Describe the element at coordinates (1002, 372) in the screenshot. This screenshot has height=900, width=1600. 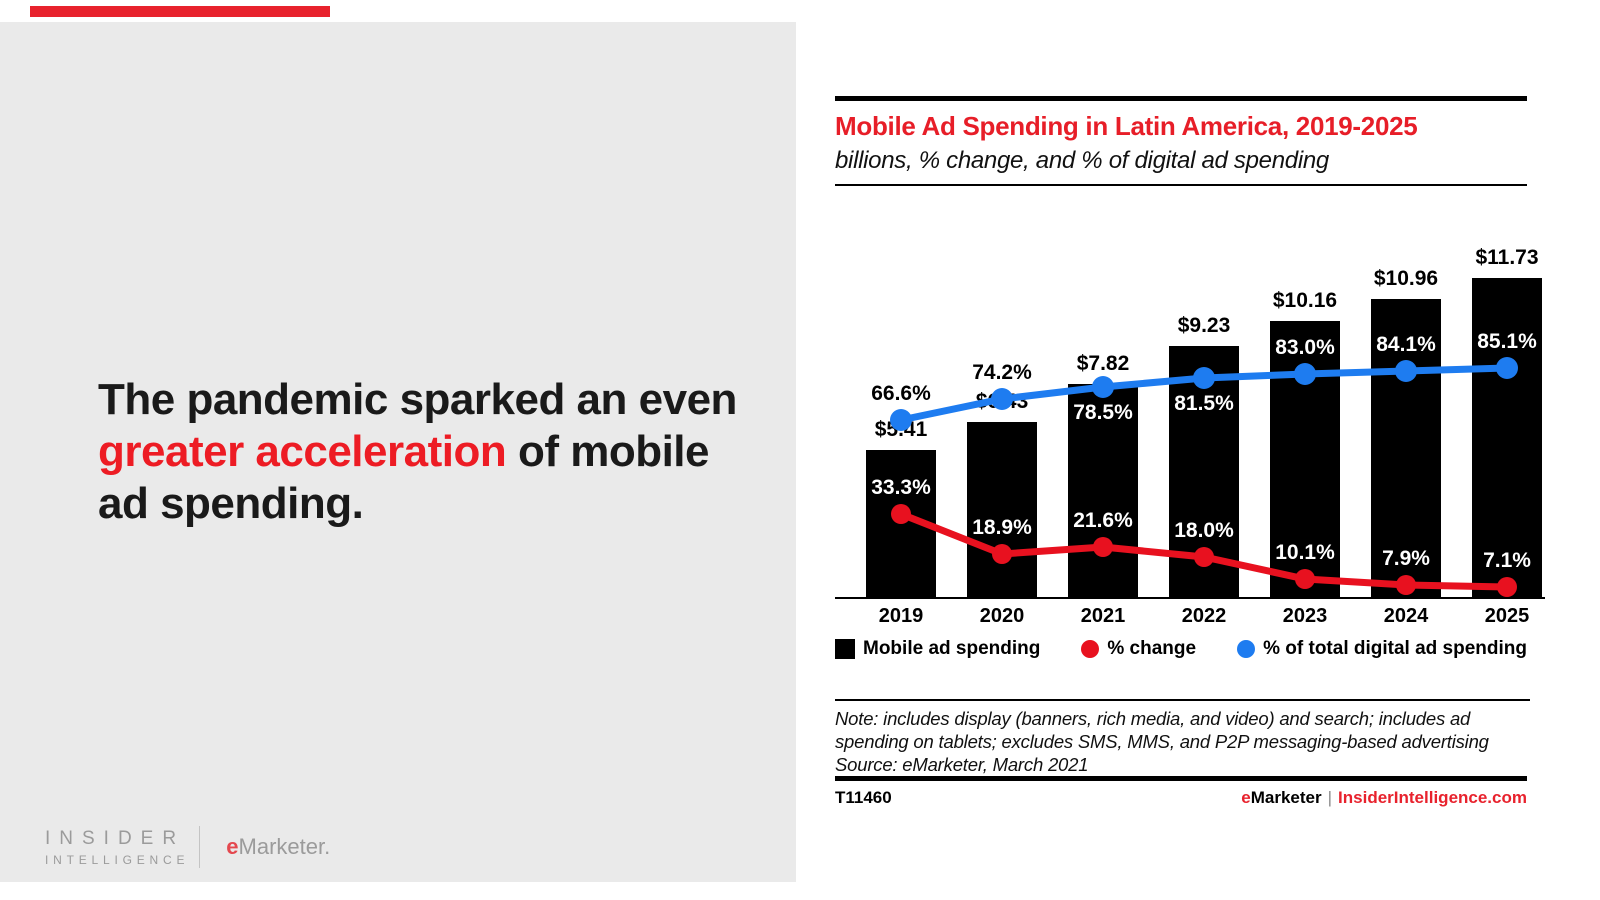
I see `pct-label: 74.2%` at that location.